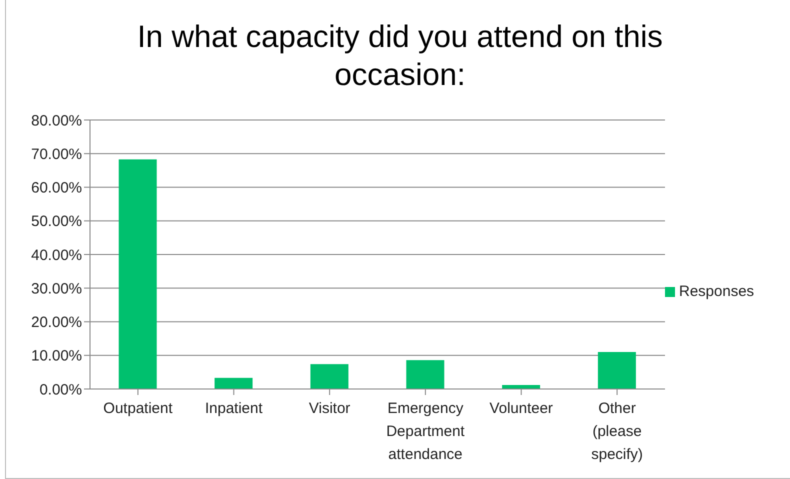 The width and height of the screenshot is (790, 479). What do you see at coordinates (56, 356) in the screenshot?
I see `y-tick-label: 10.00%` at bounding box center [56, 356].